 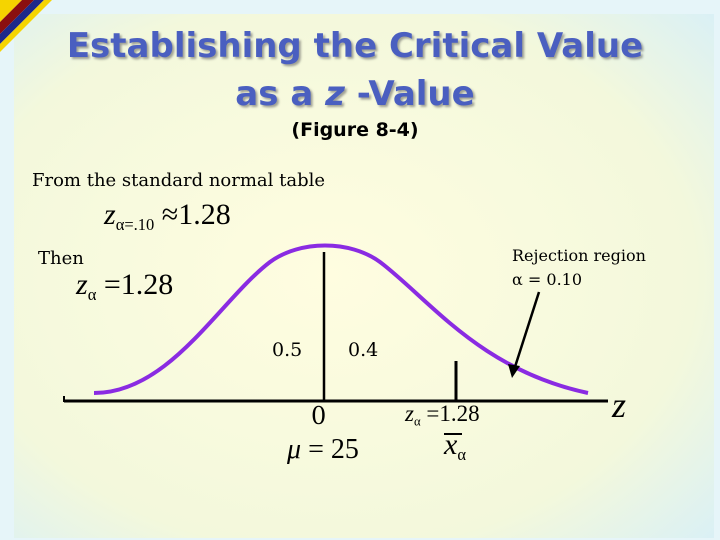 I want to click on eq1-var: z, so click(x=110, y=214).